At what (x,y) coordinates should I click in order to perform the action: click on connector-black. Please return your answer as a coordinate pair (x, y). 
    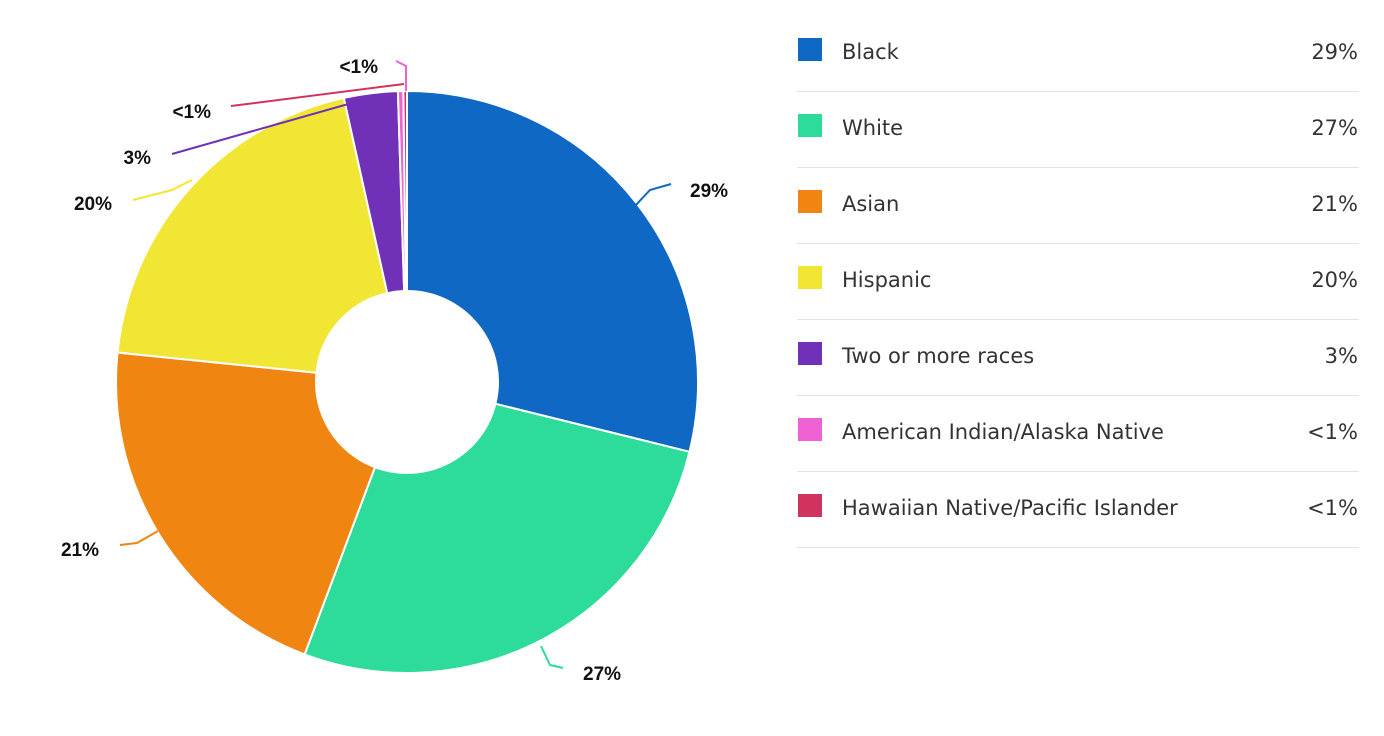
    Looking at the image, I should click on (653, 195).